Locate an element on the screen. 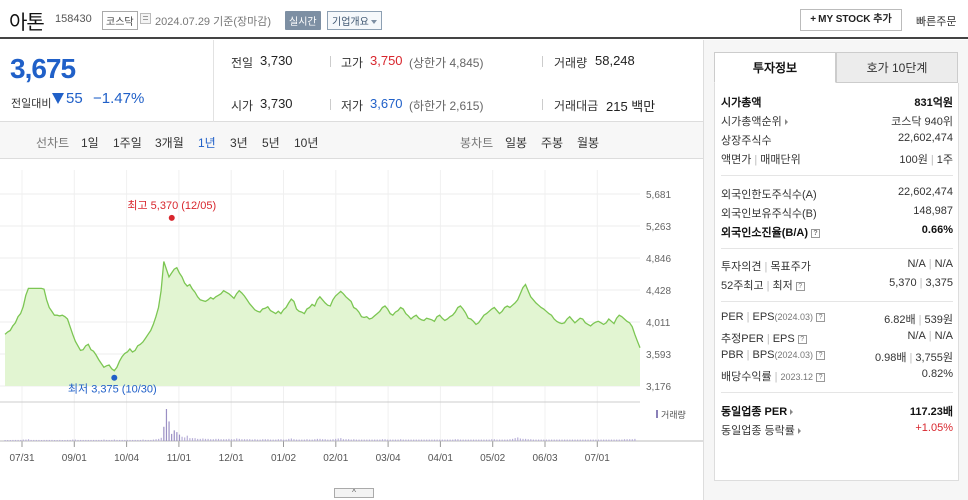 Image resolution: width=968 pixels, height=500 pixels. tab-3m: 3개월 is located at coordinates (169, 143).